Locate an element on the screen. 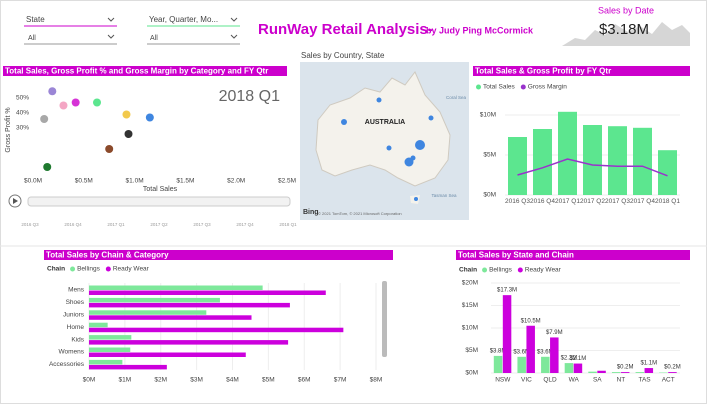 The image size is (707, 404). x-tick-label: TAS is located at coordinates (644, 380).